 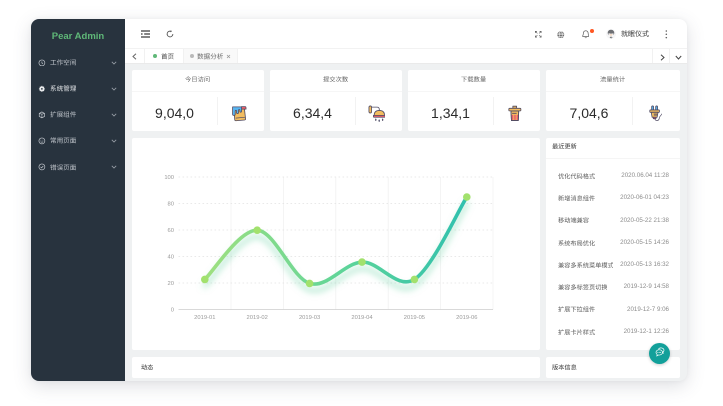 I want to click on svg-text: 100, so click(x=169, y=178).